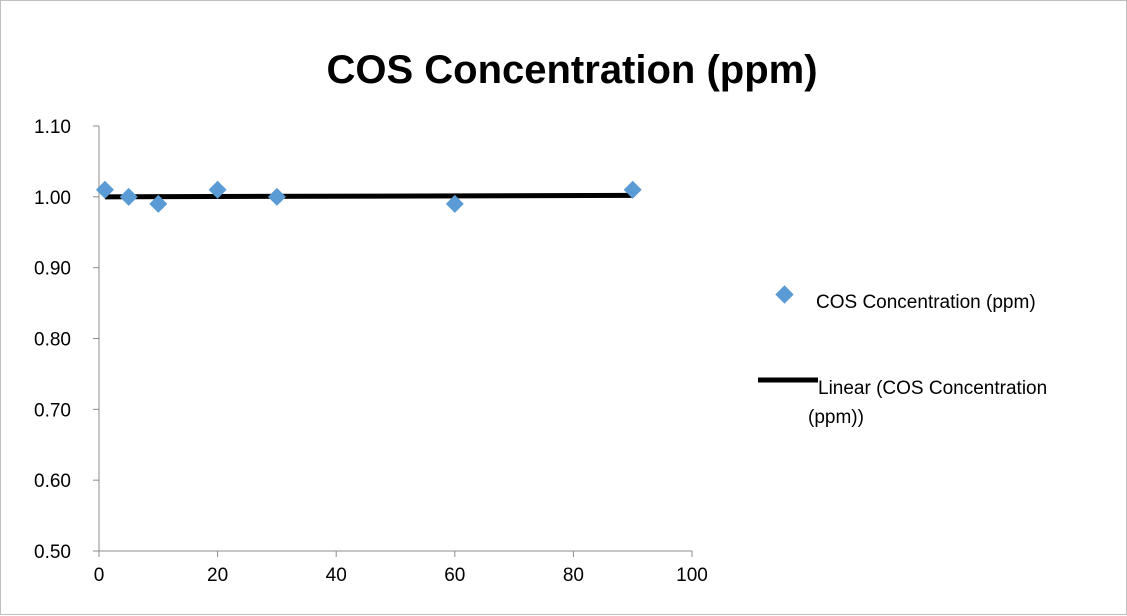 The width and height of the screenshot is (1127, 616). What do you see at coordinates (52, 340) in the screenshot?
I see `y-tick-label: 0.80` at bounding box center [52, 340].